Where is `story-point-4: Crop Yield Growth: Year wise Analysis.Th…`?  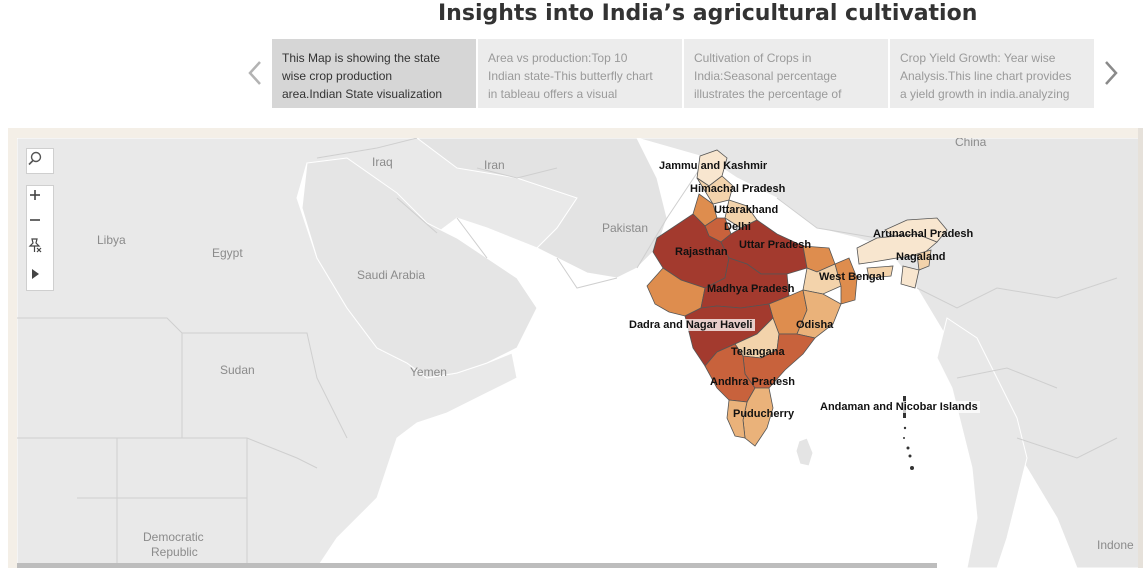
story-point-4: Crop Yield Growth: Year wise Analysis.Th… is located at coordinates (992, 73).